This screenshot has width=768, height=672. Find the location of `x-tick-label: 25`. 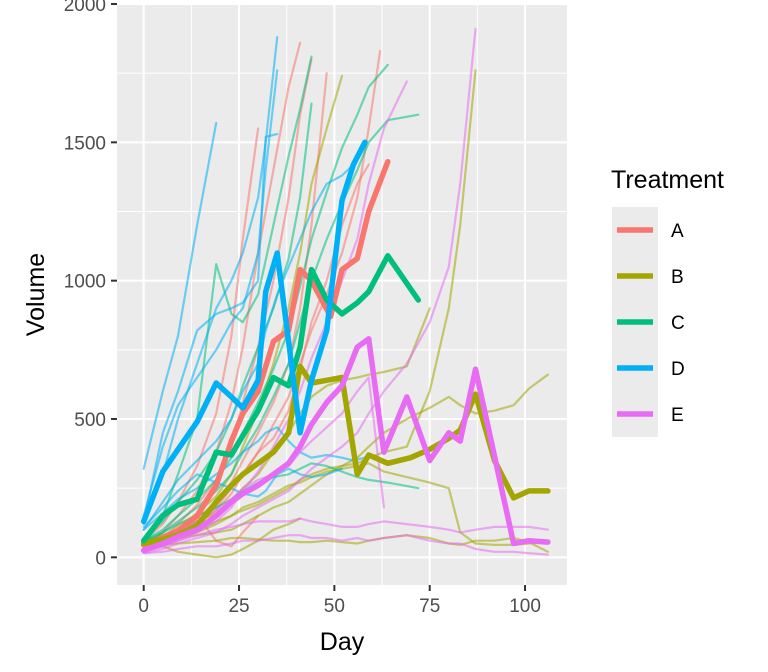

x-tick-label: 25 is located at coordinates (238, 606).